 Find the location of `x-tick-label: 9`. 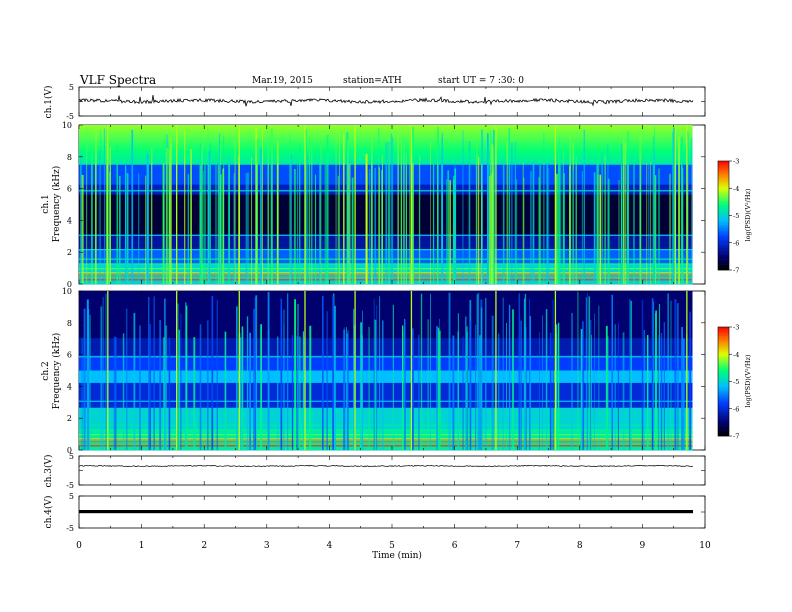

x-tick-label: 9 is located at coordinates (643, 546).